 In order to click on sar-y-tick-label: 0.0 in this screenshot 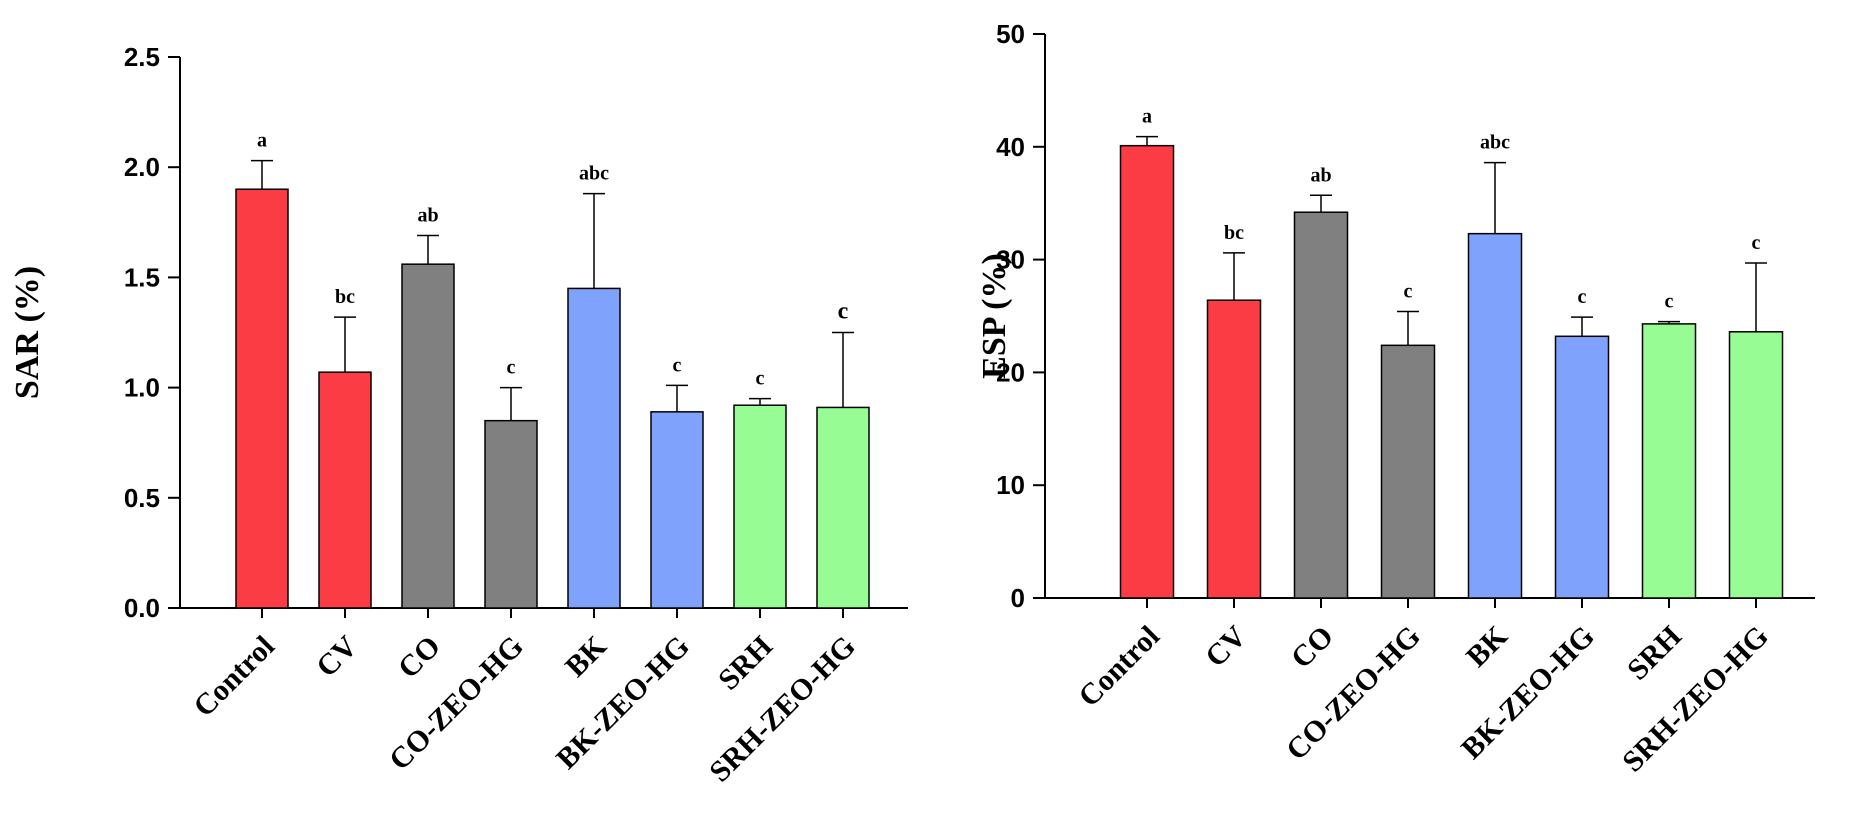, I will do `click(142, 608)`.